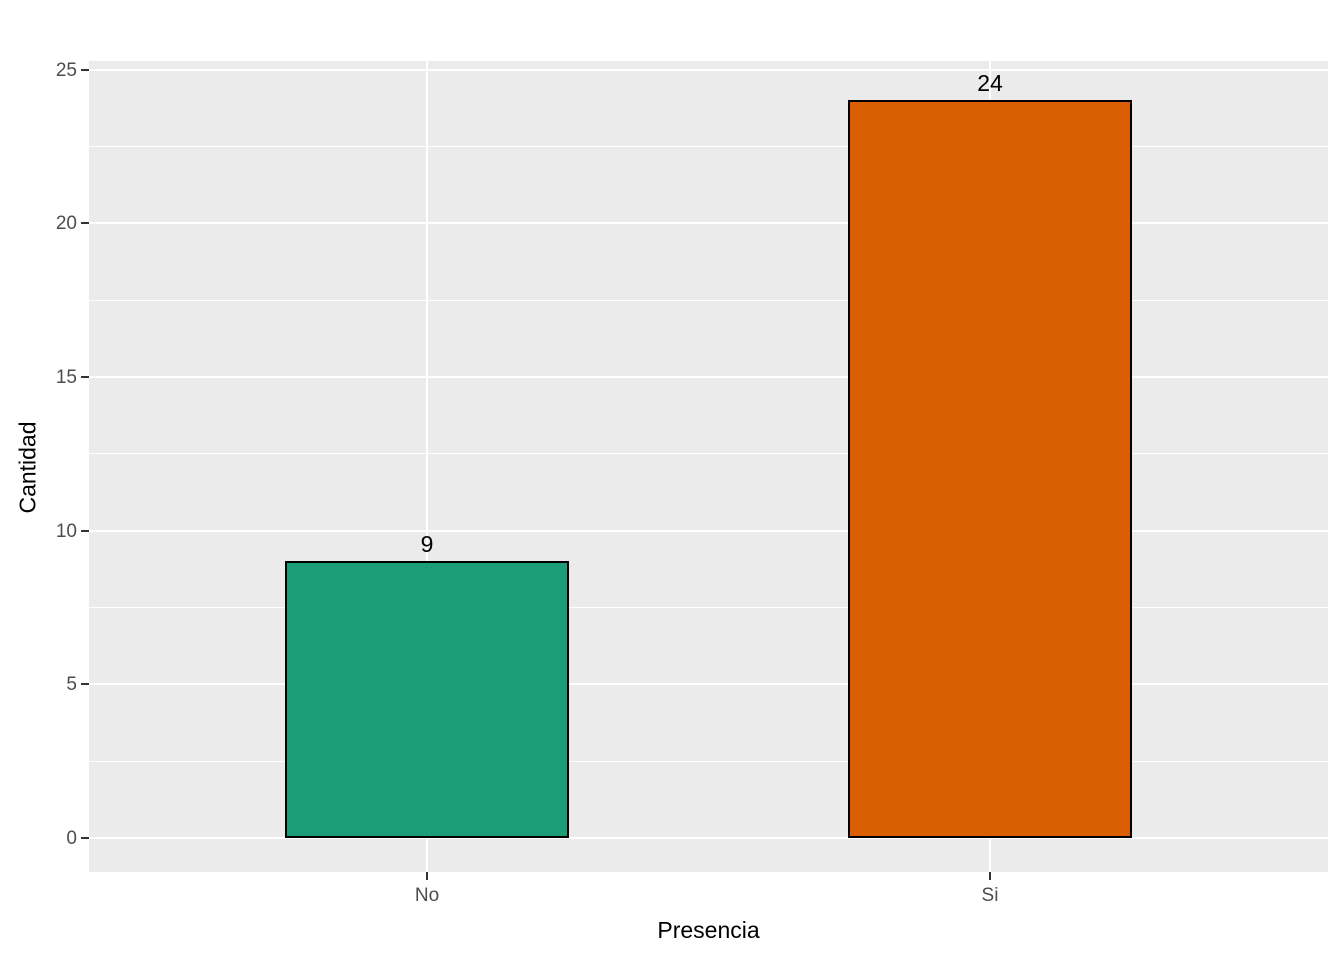 This screenshot has height=960, width=1344. What do you see at coordinates (990, 895) in the screenshot?
I see `x-tick-label: Si` at bounding box center [990, 895].